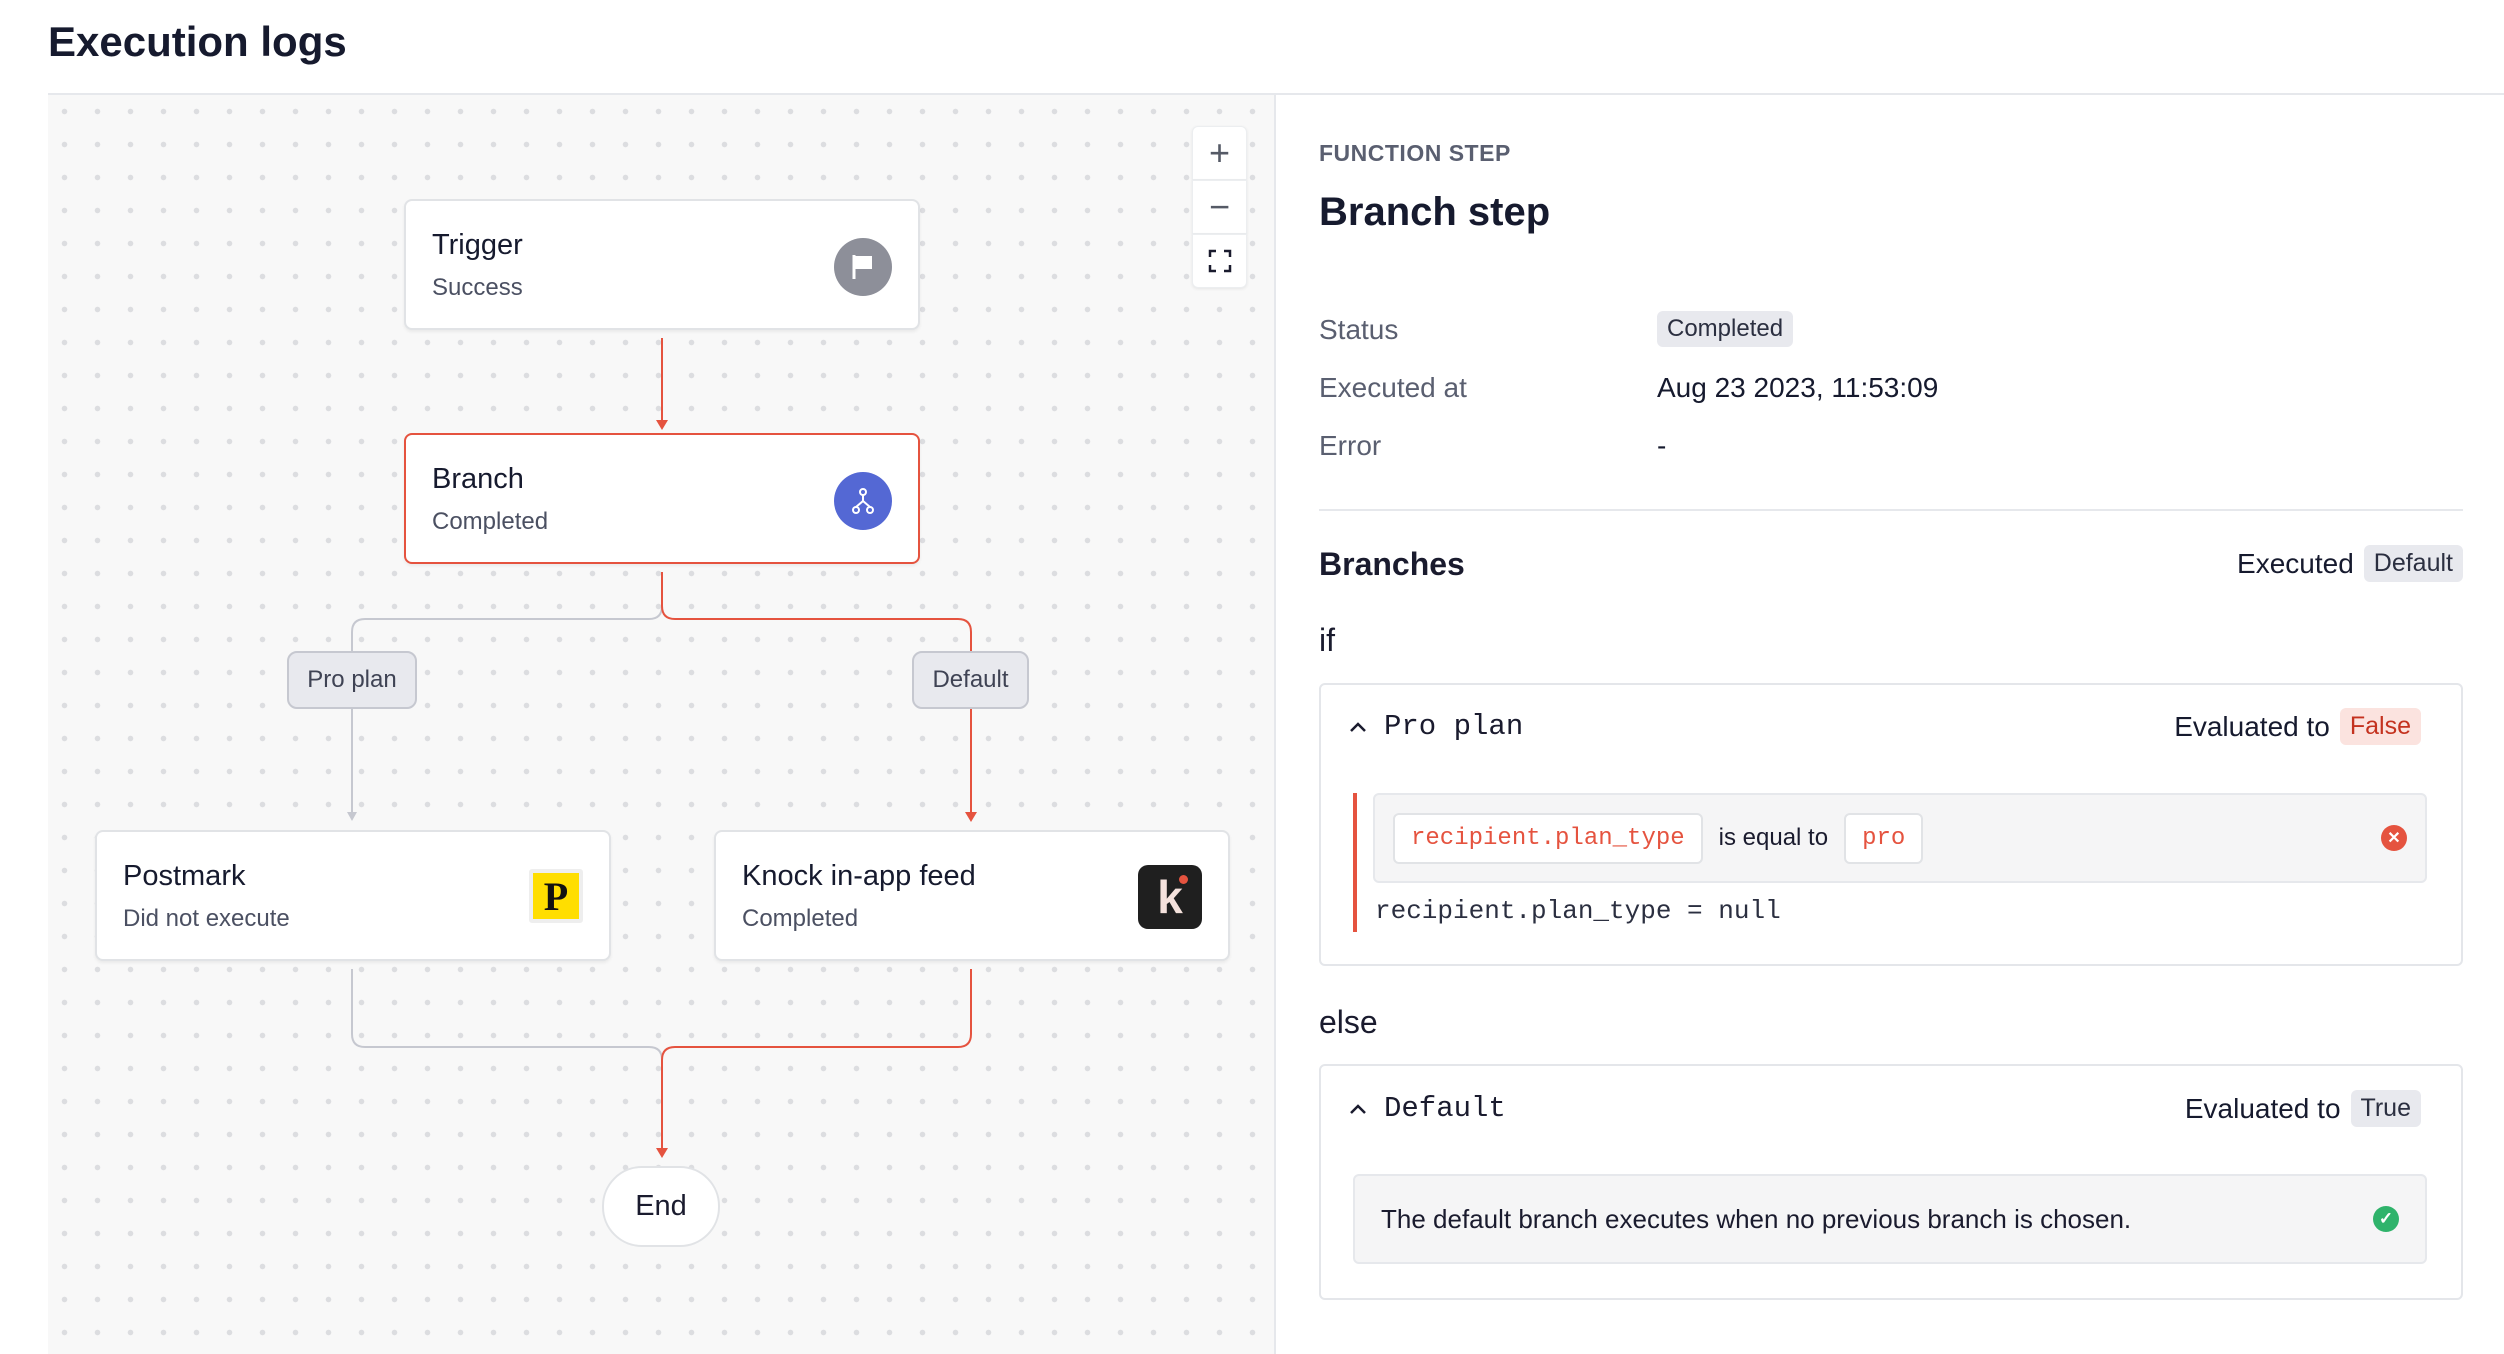 This screenshot has height=1354, width=2504. I want to click on flag-icon, so click(863, 267).